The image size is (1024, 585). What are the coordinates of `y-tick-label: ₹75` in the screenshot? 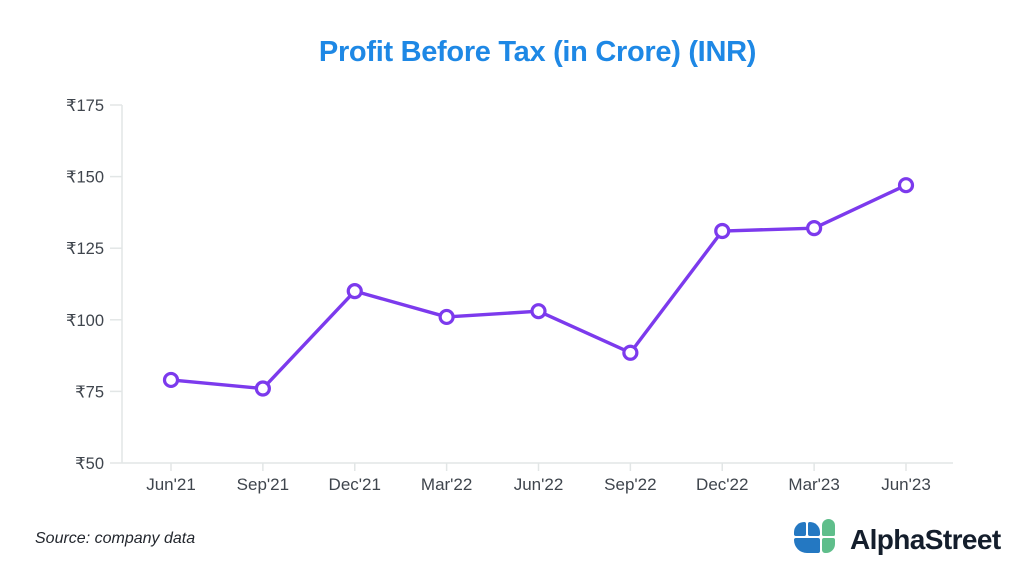 It's located at (89, 392).